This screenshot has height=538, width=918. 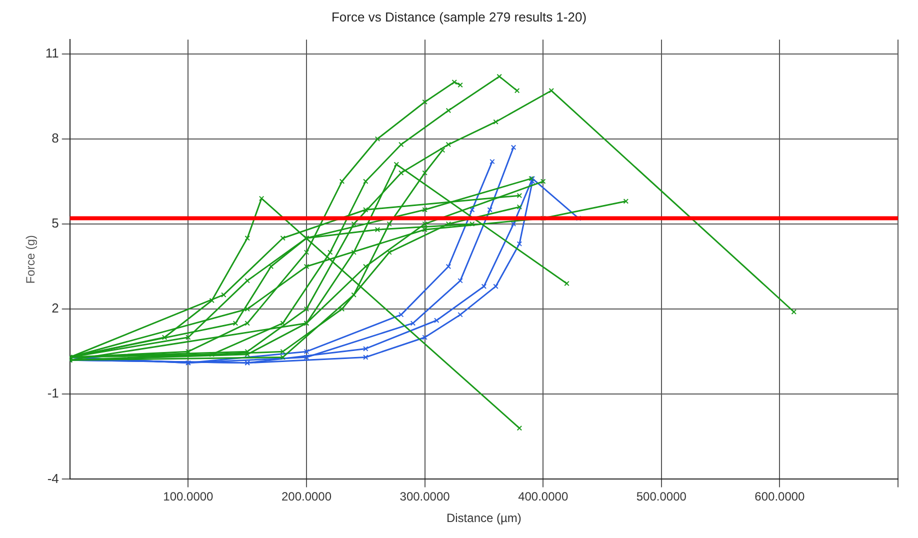 What do you see at coordinates (55, 308) in the screenshot?
I see `y-tick-label: 2` at bounding box center [55, 308].